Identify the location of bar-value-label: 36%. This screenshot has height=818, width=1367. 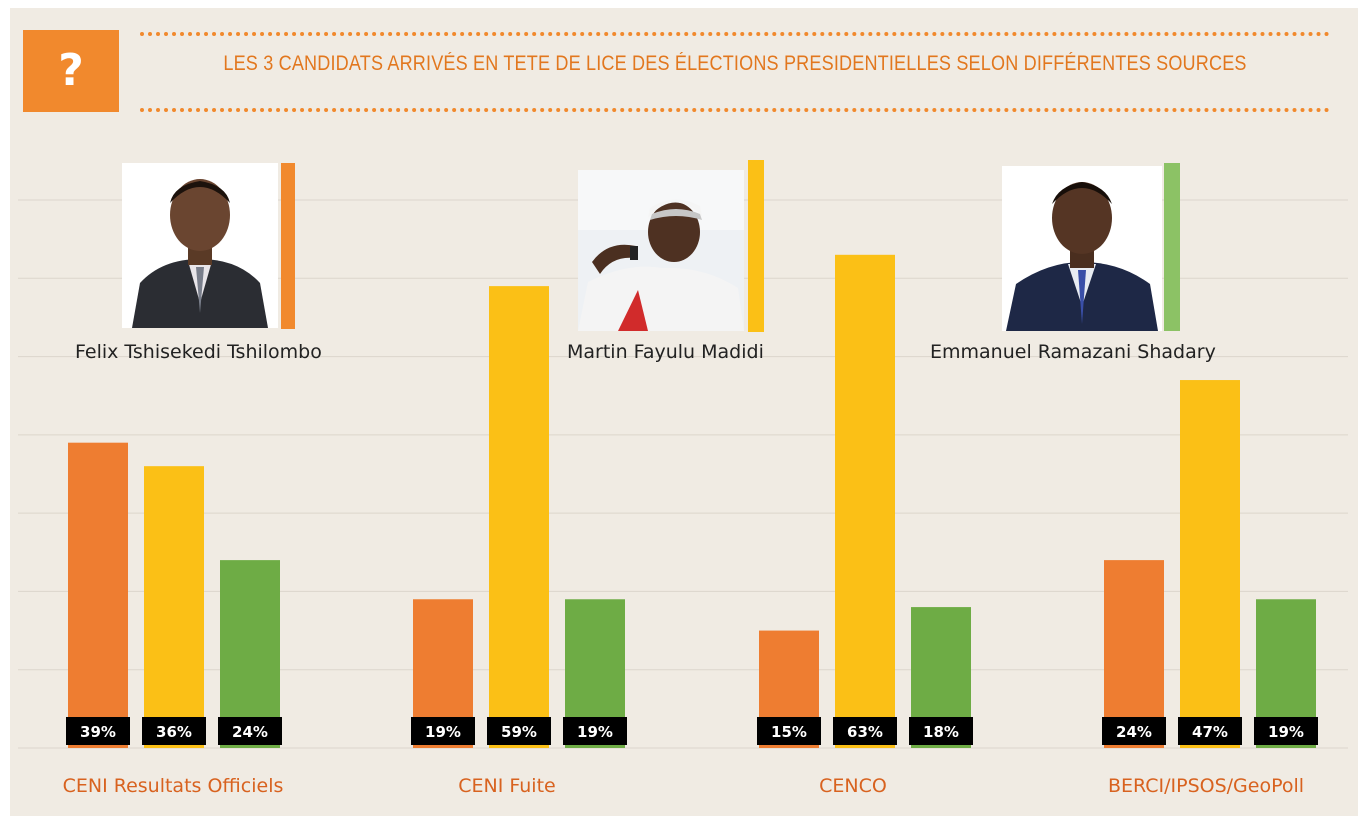
(174, 732).